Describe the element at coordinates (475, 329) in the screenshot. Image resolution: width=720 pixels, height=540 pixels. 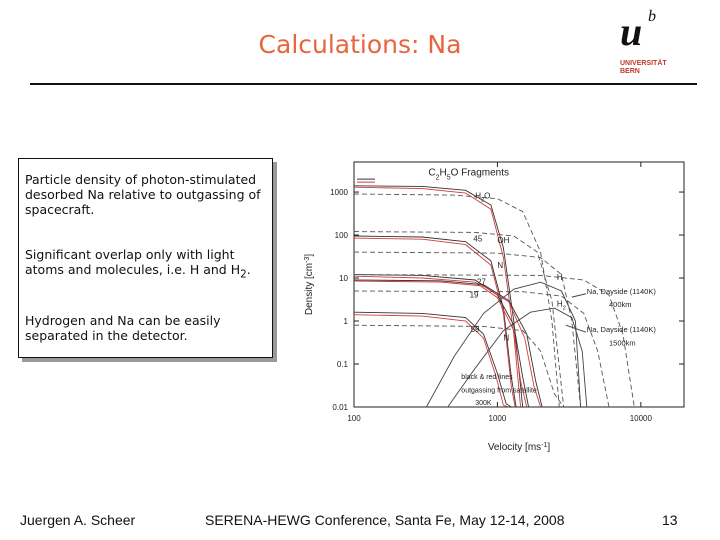
I see `label-59: 59` at that location.